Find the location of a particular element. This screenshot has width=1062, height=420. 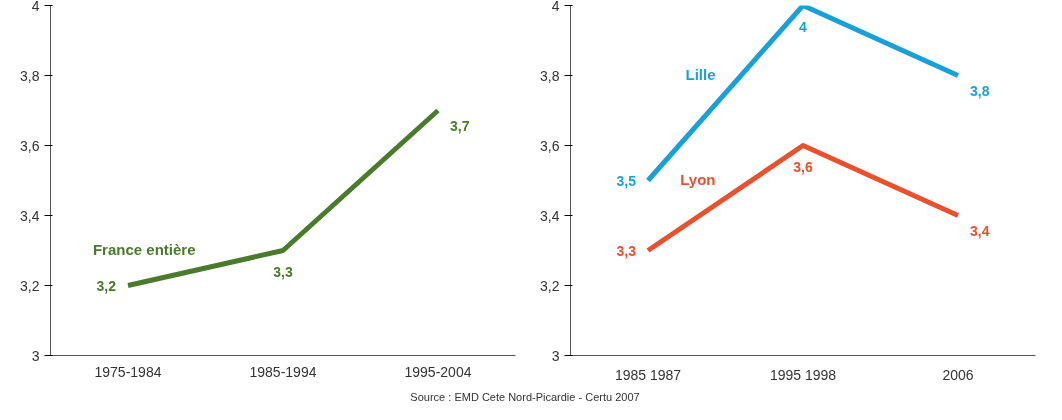

x-tick-label: 1995-2004 is located at coordinates (438, 371).